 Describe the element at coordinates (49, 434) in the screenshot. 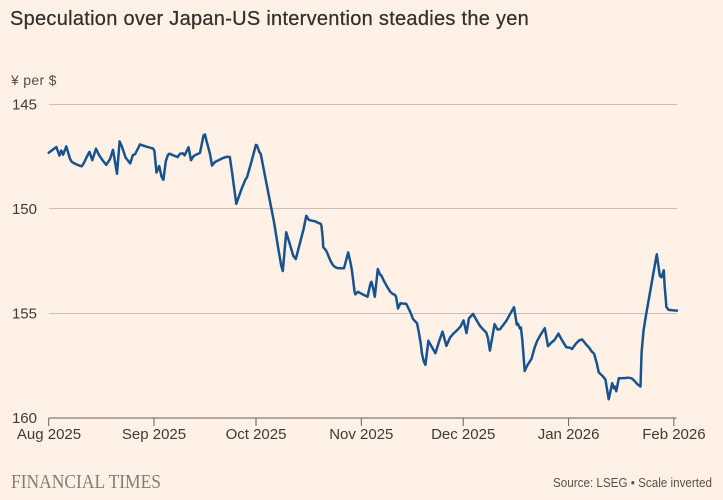

I see `svg-text: Aug 2025` at that location.